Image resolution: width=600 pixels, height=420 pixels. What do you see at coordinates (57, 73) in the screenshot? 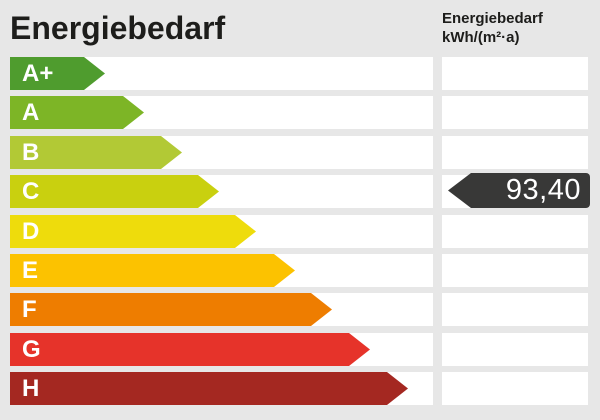
I see `class-arrow-a-plus: A+` at bounding box center [57, 73].